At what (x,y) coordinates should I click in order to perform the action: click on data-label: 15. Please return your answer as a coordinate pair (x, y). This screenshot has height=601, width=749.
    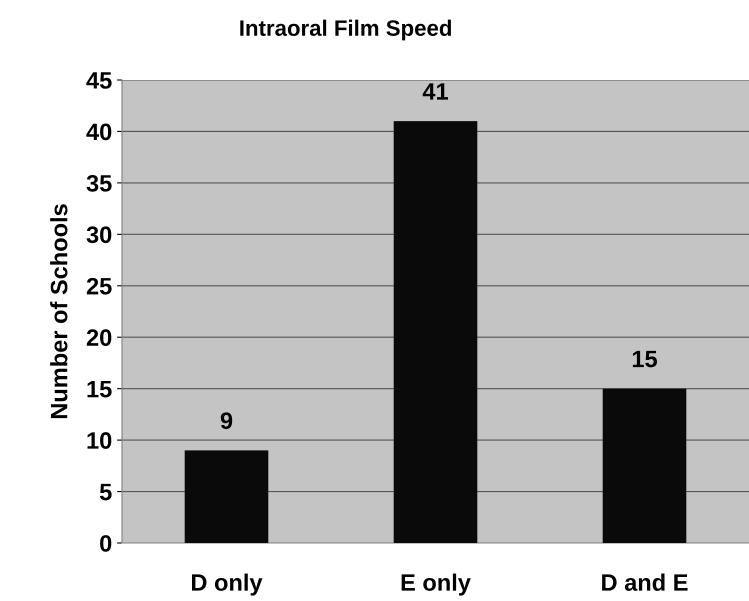
    Looking at the image, I should click on (644, 359).